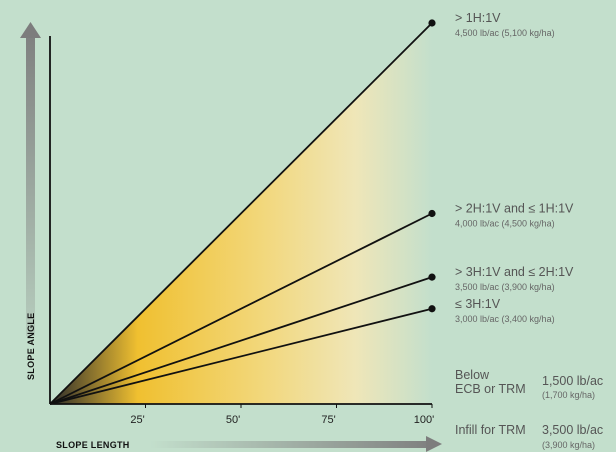  What do you see at coordinates (490, 389) in the screenshot?
I see `note-below-ecb-line2: ECB or TRM` at bounding box center [490, 389].